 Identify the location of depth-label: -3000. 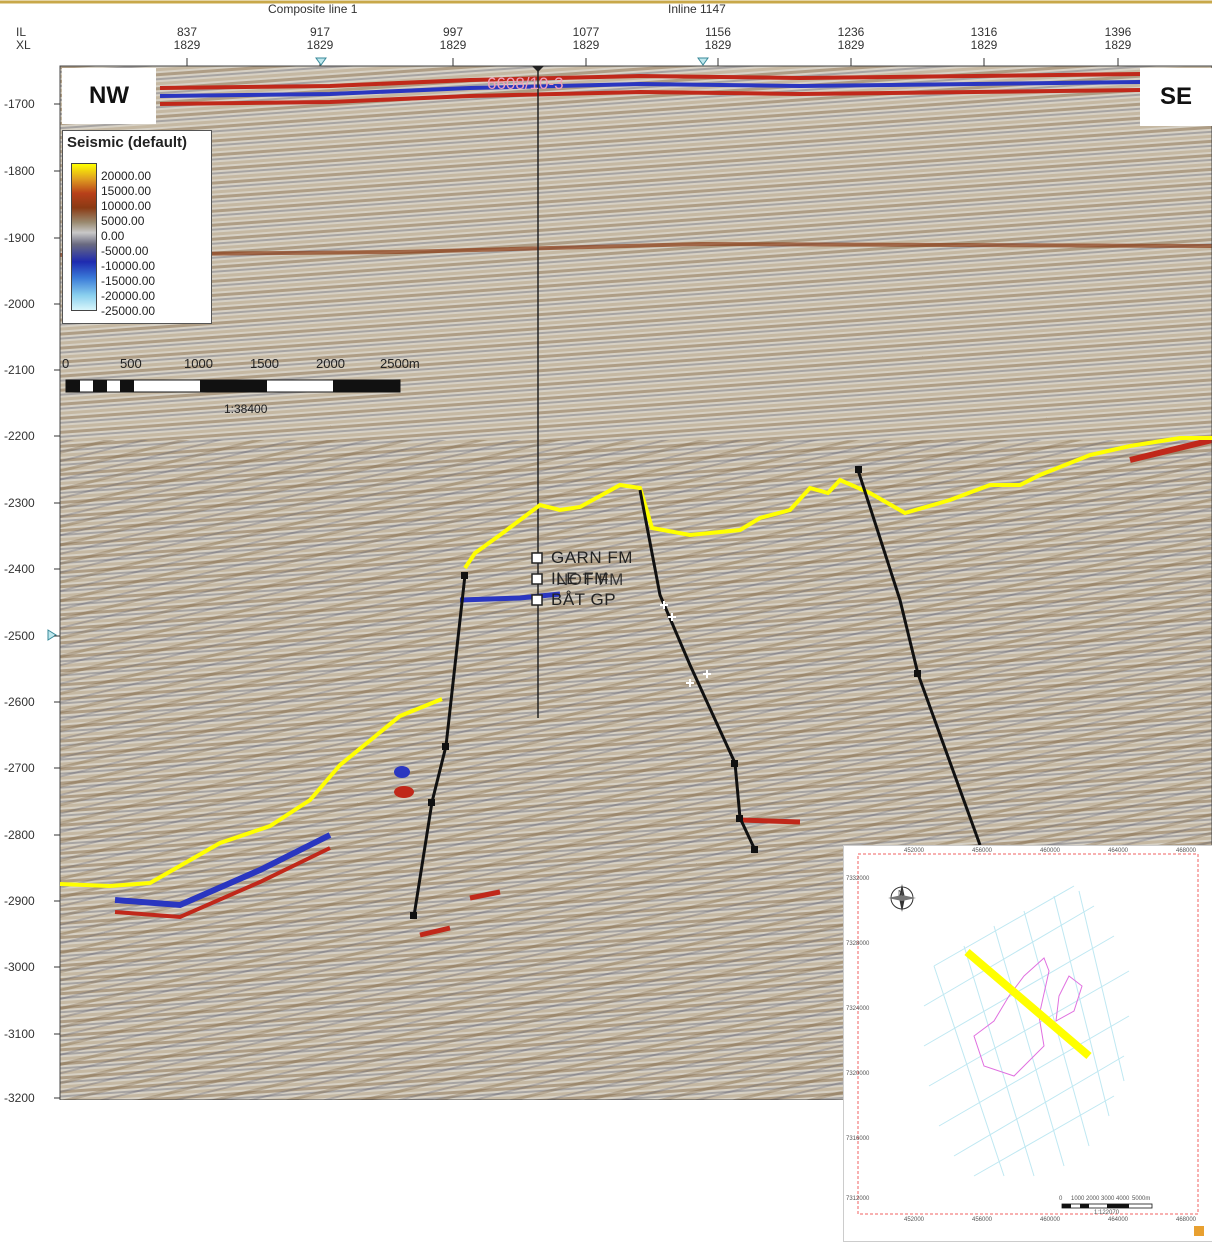
(19, 967).